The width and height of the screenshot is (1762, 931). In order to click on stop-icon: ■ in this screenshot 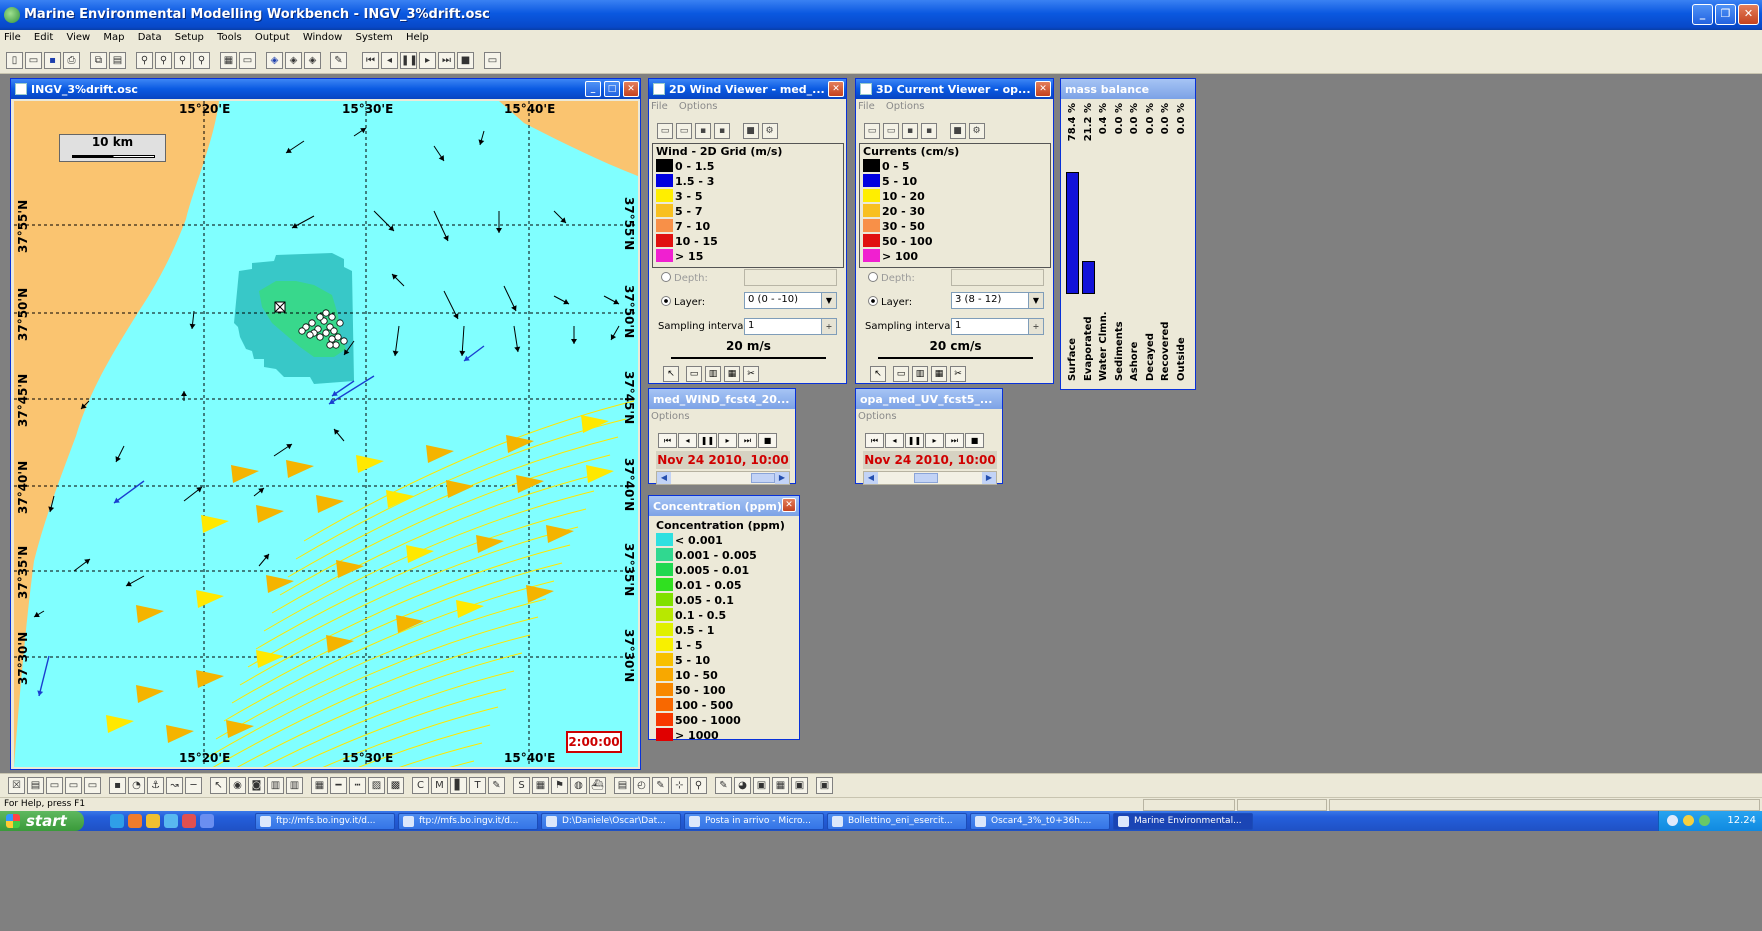, I will do `click(974, 440)`.